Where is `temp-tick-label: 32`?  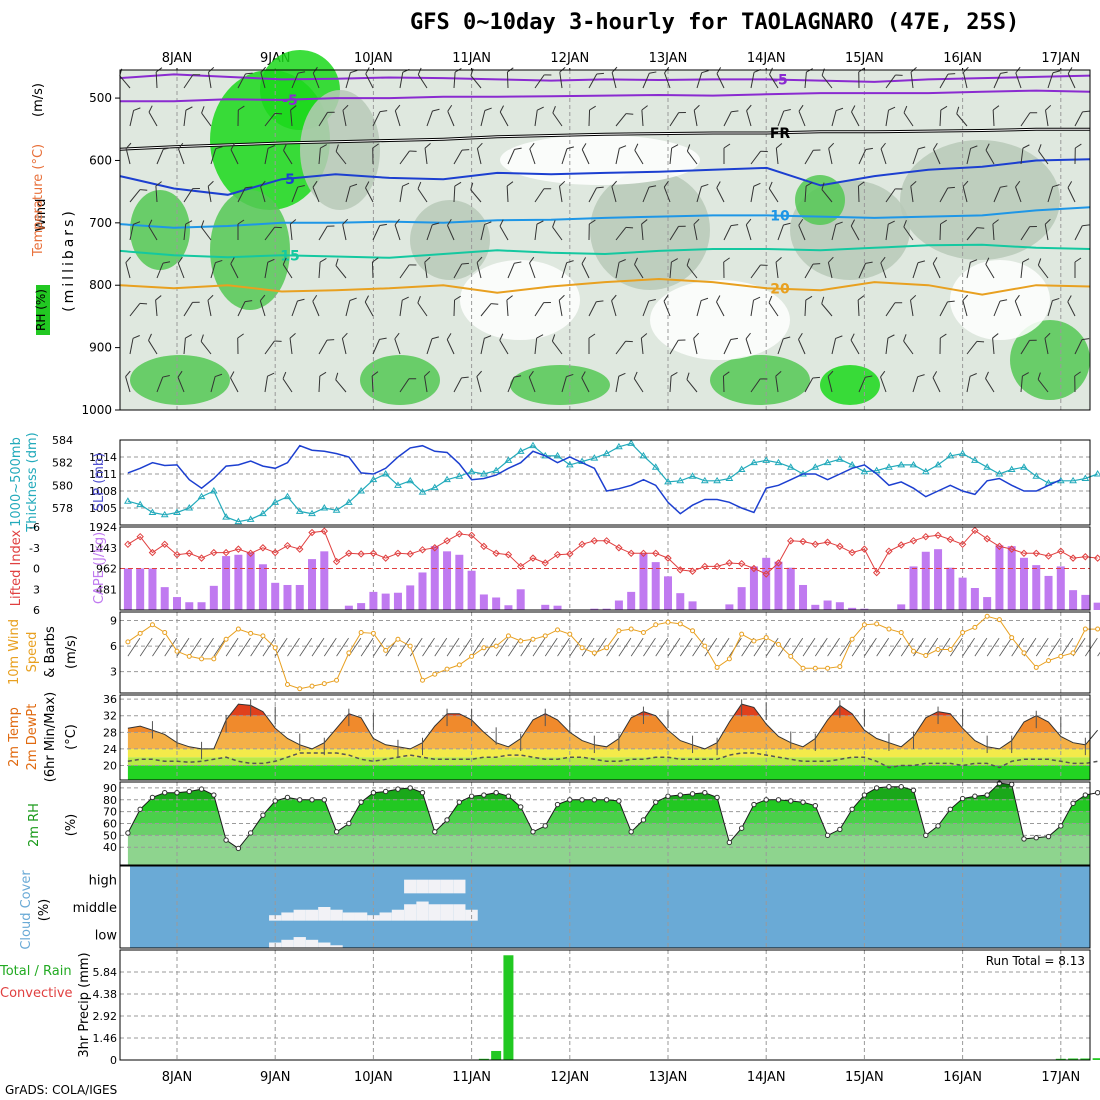
temp-tick-label: 32 is located at coordinates (110, 716).